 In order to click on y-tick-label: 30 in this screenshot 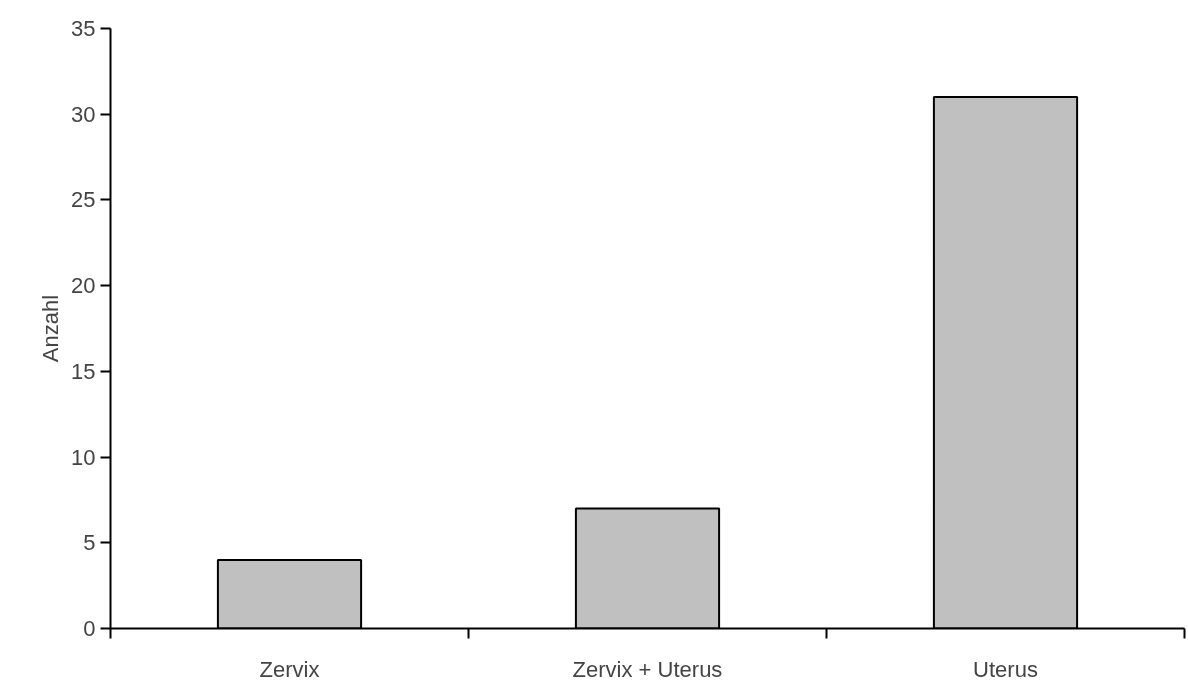, I will do `click(83, 114)`.